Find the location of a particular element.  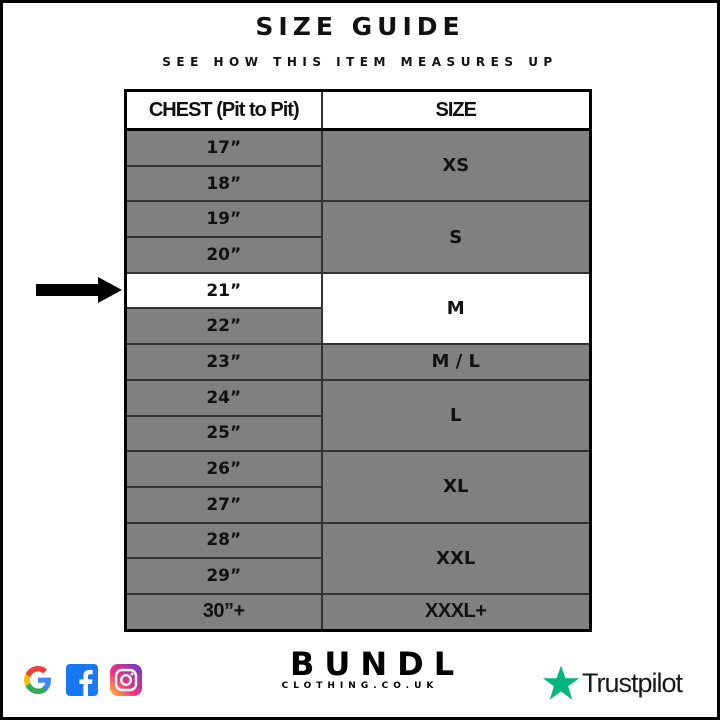

size-cell: M is located at coordinates (456, 308).